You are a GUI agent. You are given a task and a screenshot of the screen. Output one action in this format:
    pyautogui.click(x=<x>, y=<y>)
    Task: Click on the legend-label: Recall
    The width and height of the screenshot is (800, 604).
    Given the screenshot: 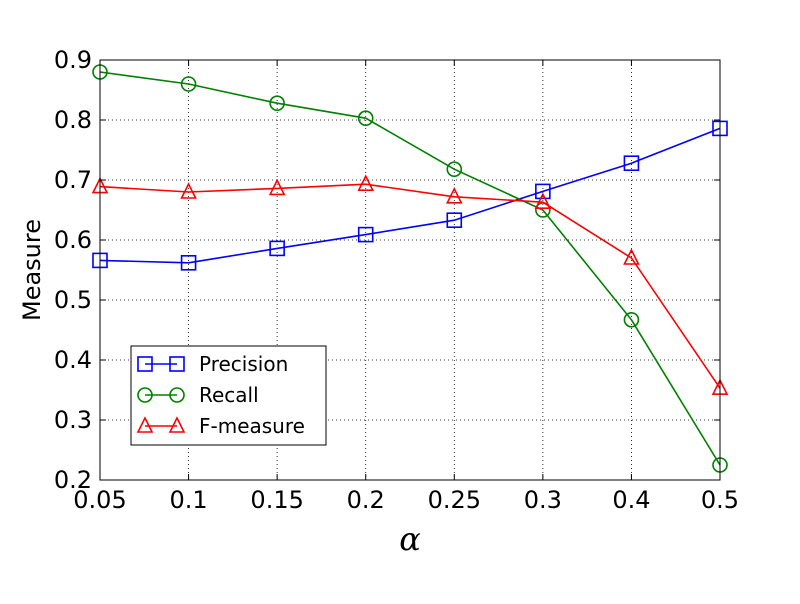 What is the action you would take?
    pyautogui.click(x=229, y=395)
    